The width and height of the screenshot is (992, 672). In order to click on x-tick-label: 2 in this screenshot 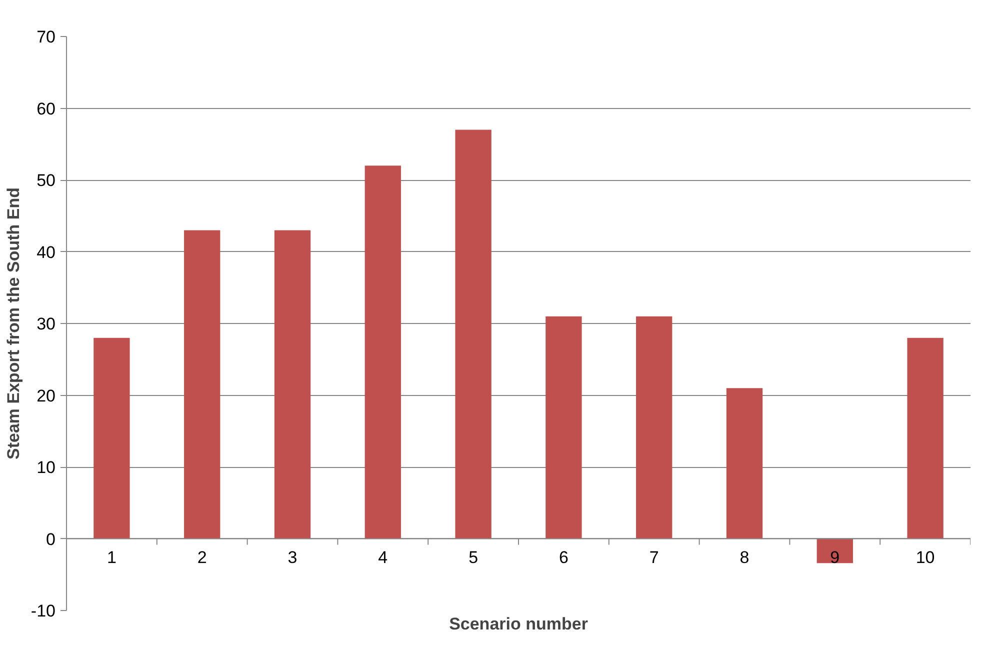, I will do `click(202, 557)`.